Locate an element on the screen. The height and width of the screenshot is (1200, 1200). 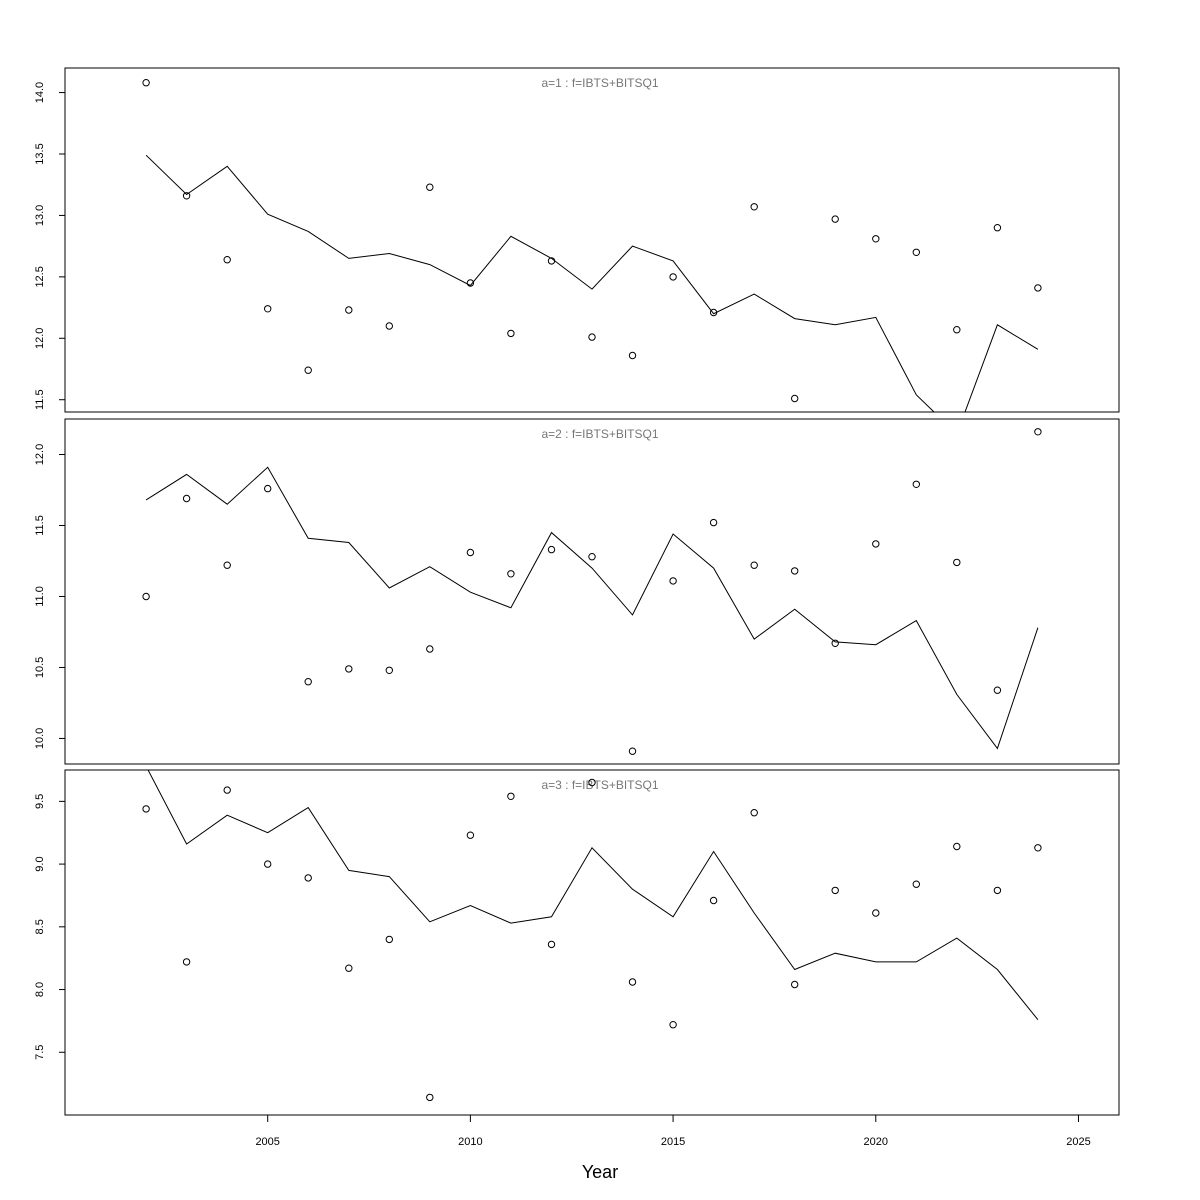
x-tick-label: 2025 is located at coordinates (1078, 1142).